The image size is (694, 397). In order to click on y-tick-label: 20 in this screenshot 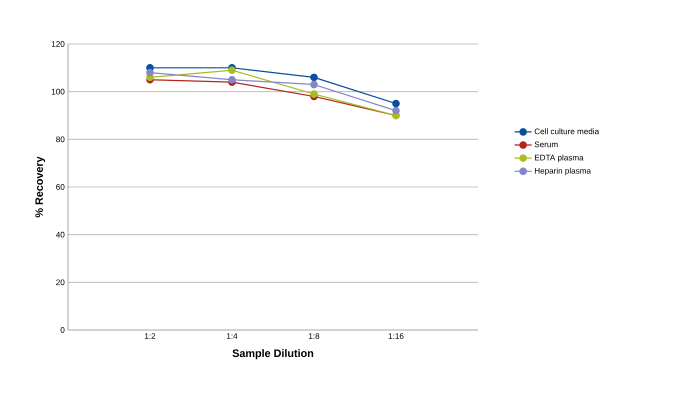, I will do `click(60, 282)`.